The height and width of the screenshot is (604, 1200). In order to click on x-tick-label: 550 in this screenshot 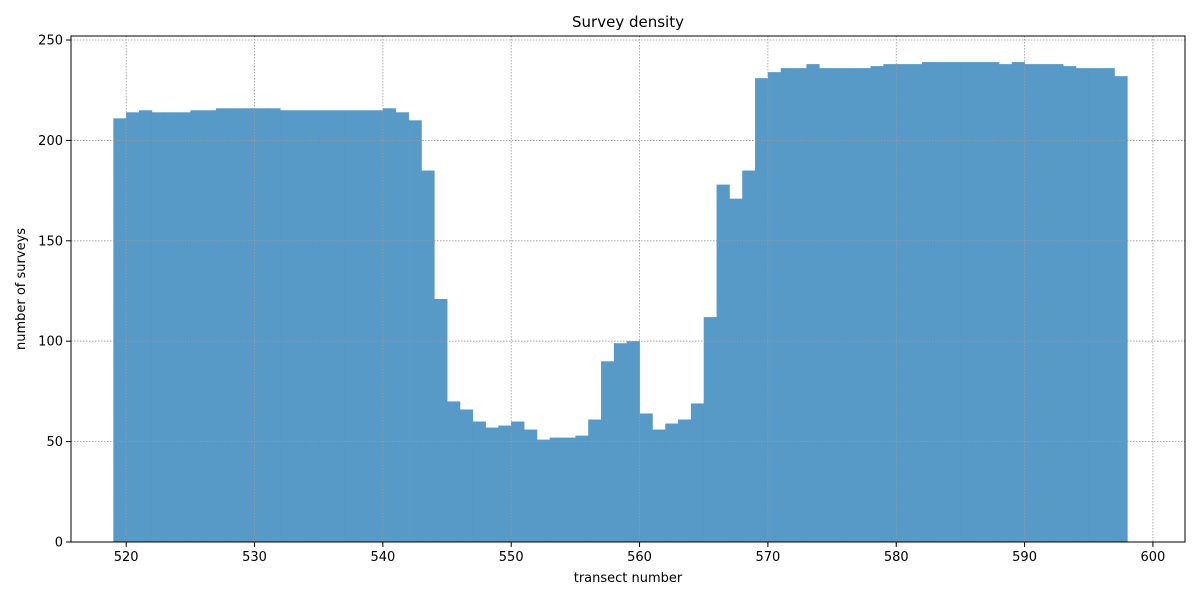, I will do `click(511, 557)`.